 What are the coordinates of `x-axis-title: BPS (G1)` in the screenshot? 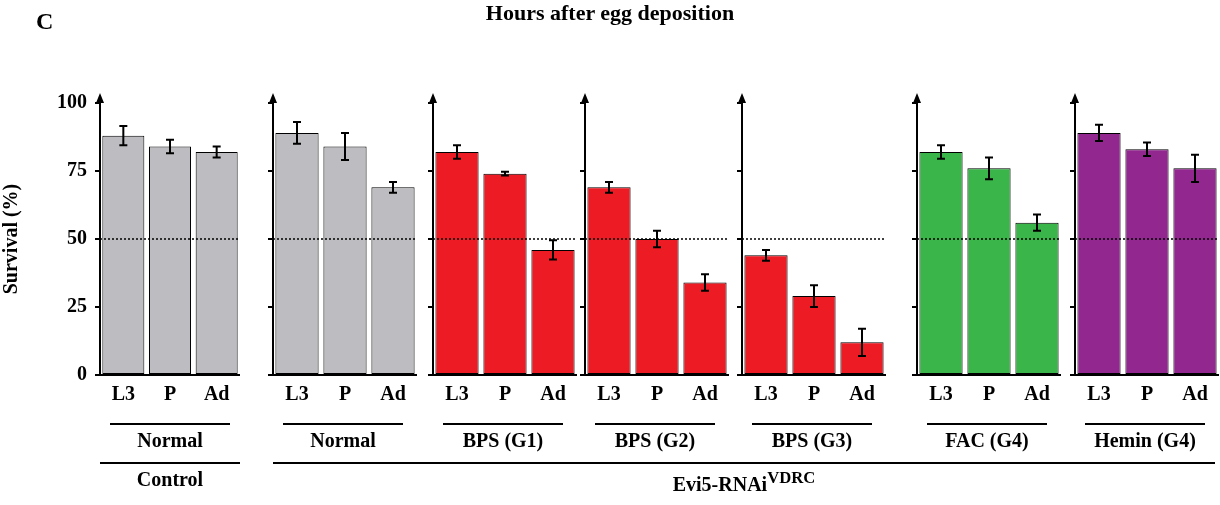 It's located at (503, 440).